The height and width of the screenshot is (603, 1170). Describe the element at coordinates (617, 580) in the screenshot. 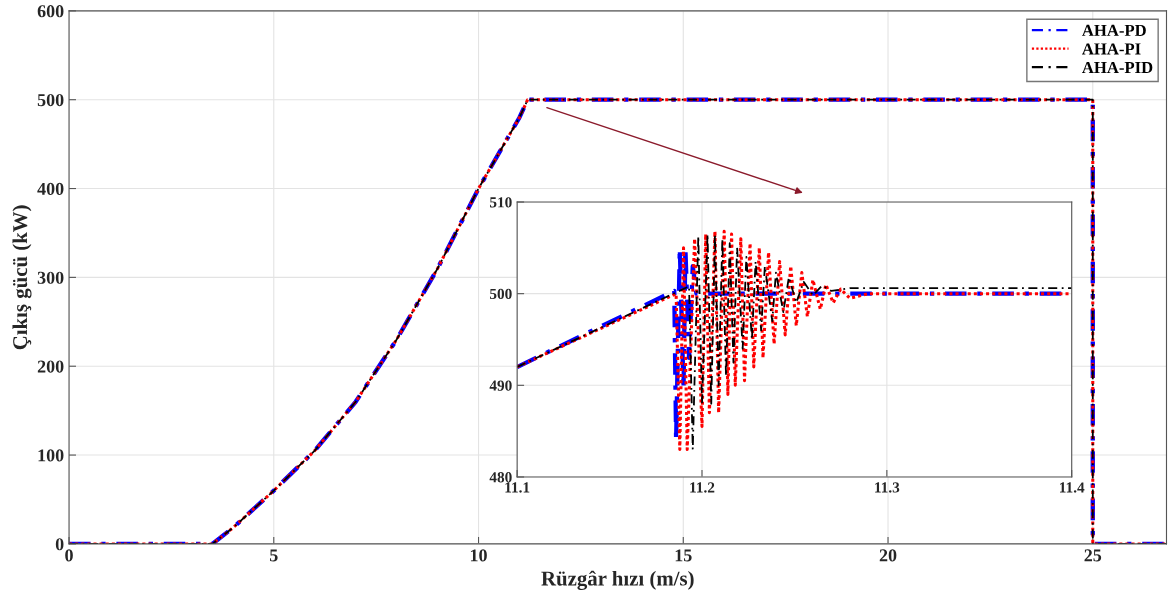

I see `x-axis-title: Rüzgâr hızı (m/s)` at that location.